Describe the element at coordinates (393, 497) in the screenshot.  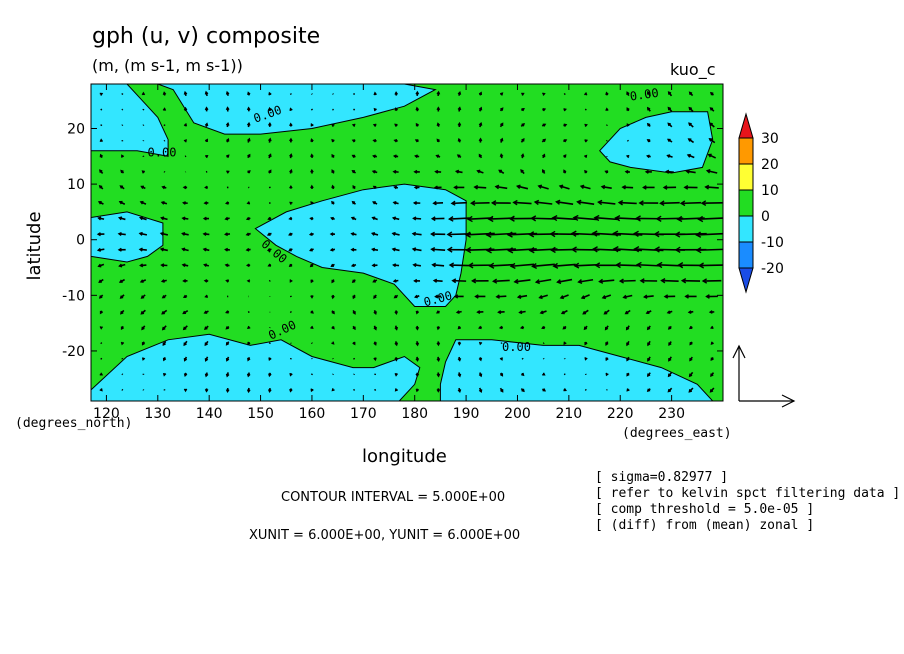
I see `contour-interval: CONTOUR INTERVAL = 5.000E+00` at that location.